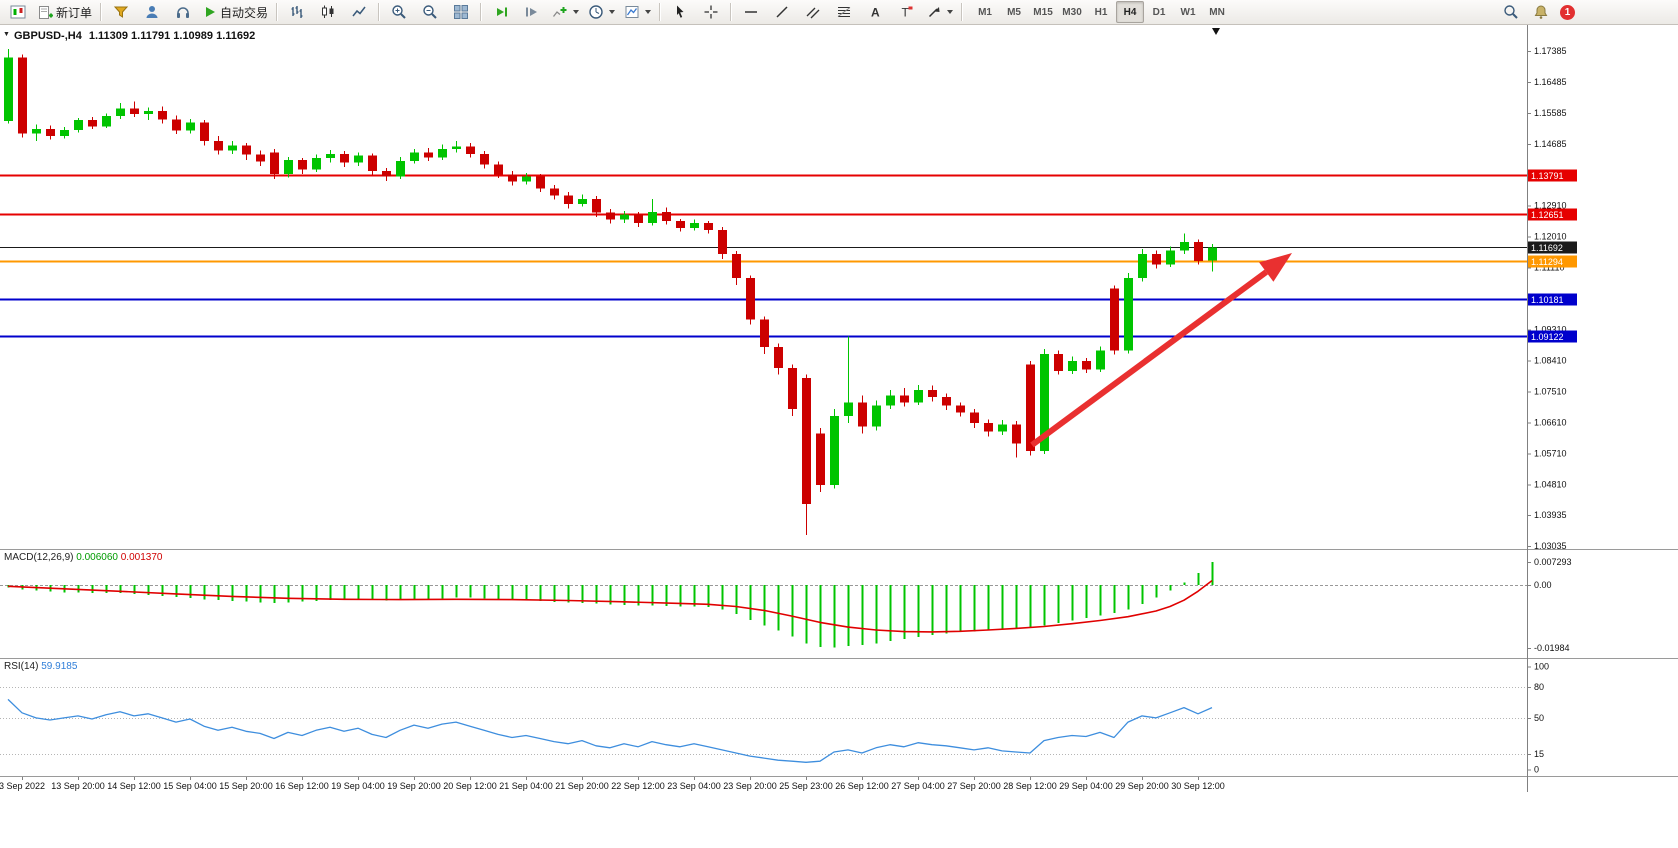  I want to click on fibonacci-tool-button, so click(844, 12).